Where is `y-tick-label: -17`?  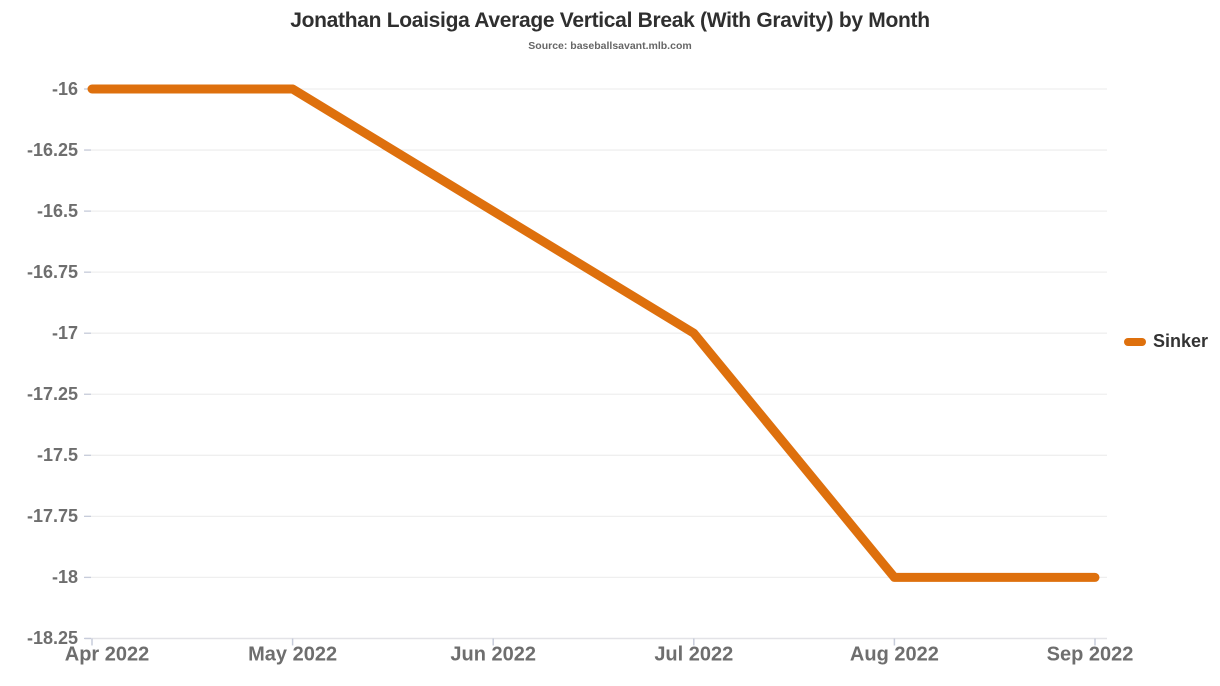 y-tick-label: -17 is located at coordinates (65, 333).